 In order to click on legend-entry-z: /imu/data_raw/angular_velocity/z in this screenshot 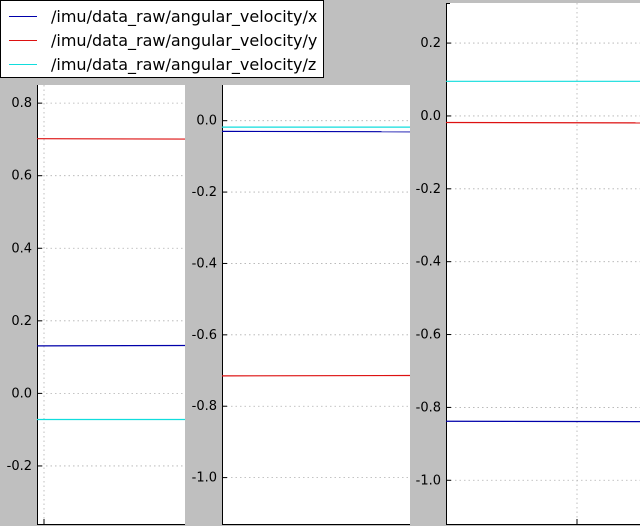, I will do `click(162, 64)`.